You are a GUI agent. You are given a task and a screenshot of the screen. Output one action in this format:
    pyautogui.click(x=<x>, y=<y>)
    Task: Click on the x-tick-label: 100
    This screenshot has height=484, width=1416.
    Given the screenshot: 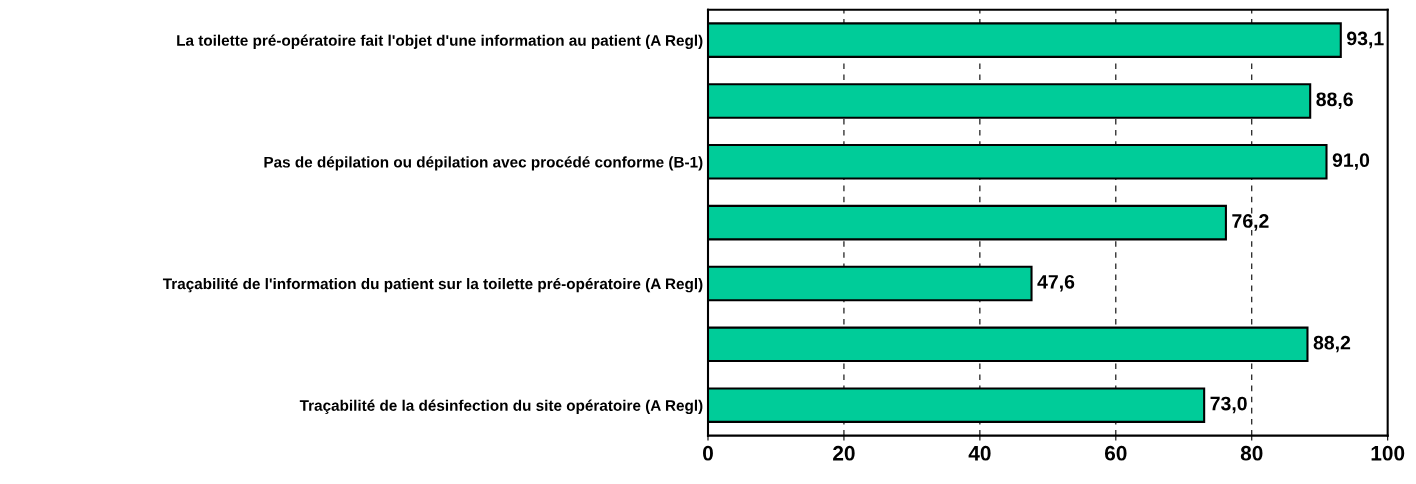 What is the action you would take?
    pyautogui.click(x=1388, y=453)
    